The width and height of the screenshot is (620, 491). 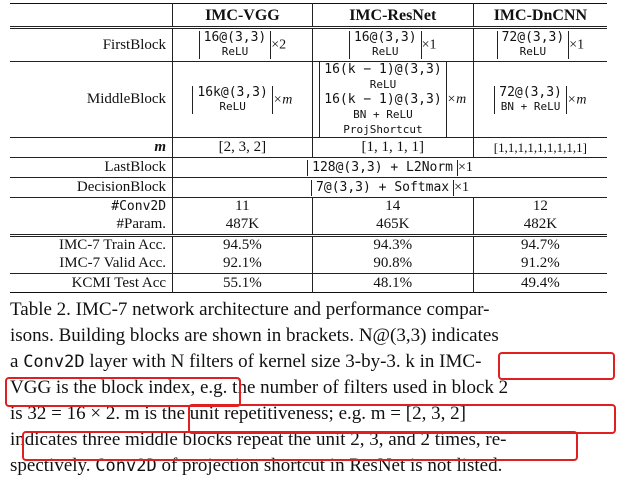 I want to click on vgg-param: 487K, so click(x=242, y=225).